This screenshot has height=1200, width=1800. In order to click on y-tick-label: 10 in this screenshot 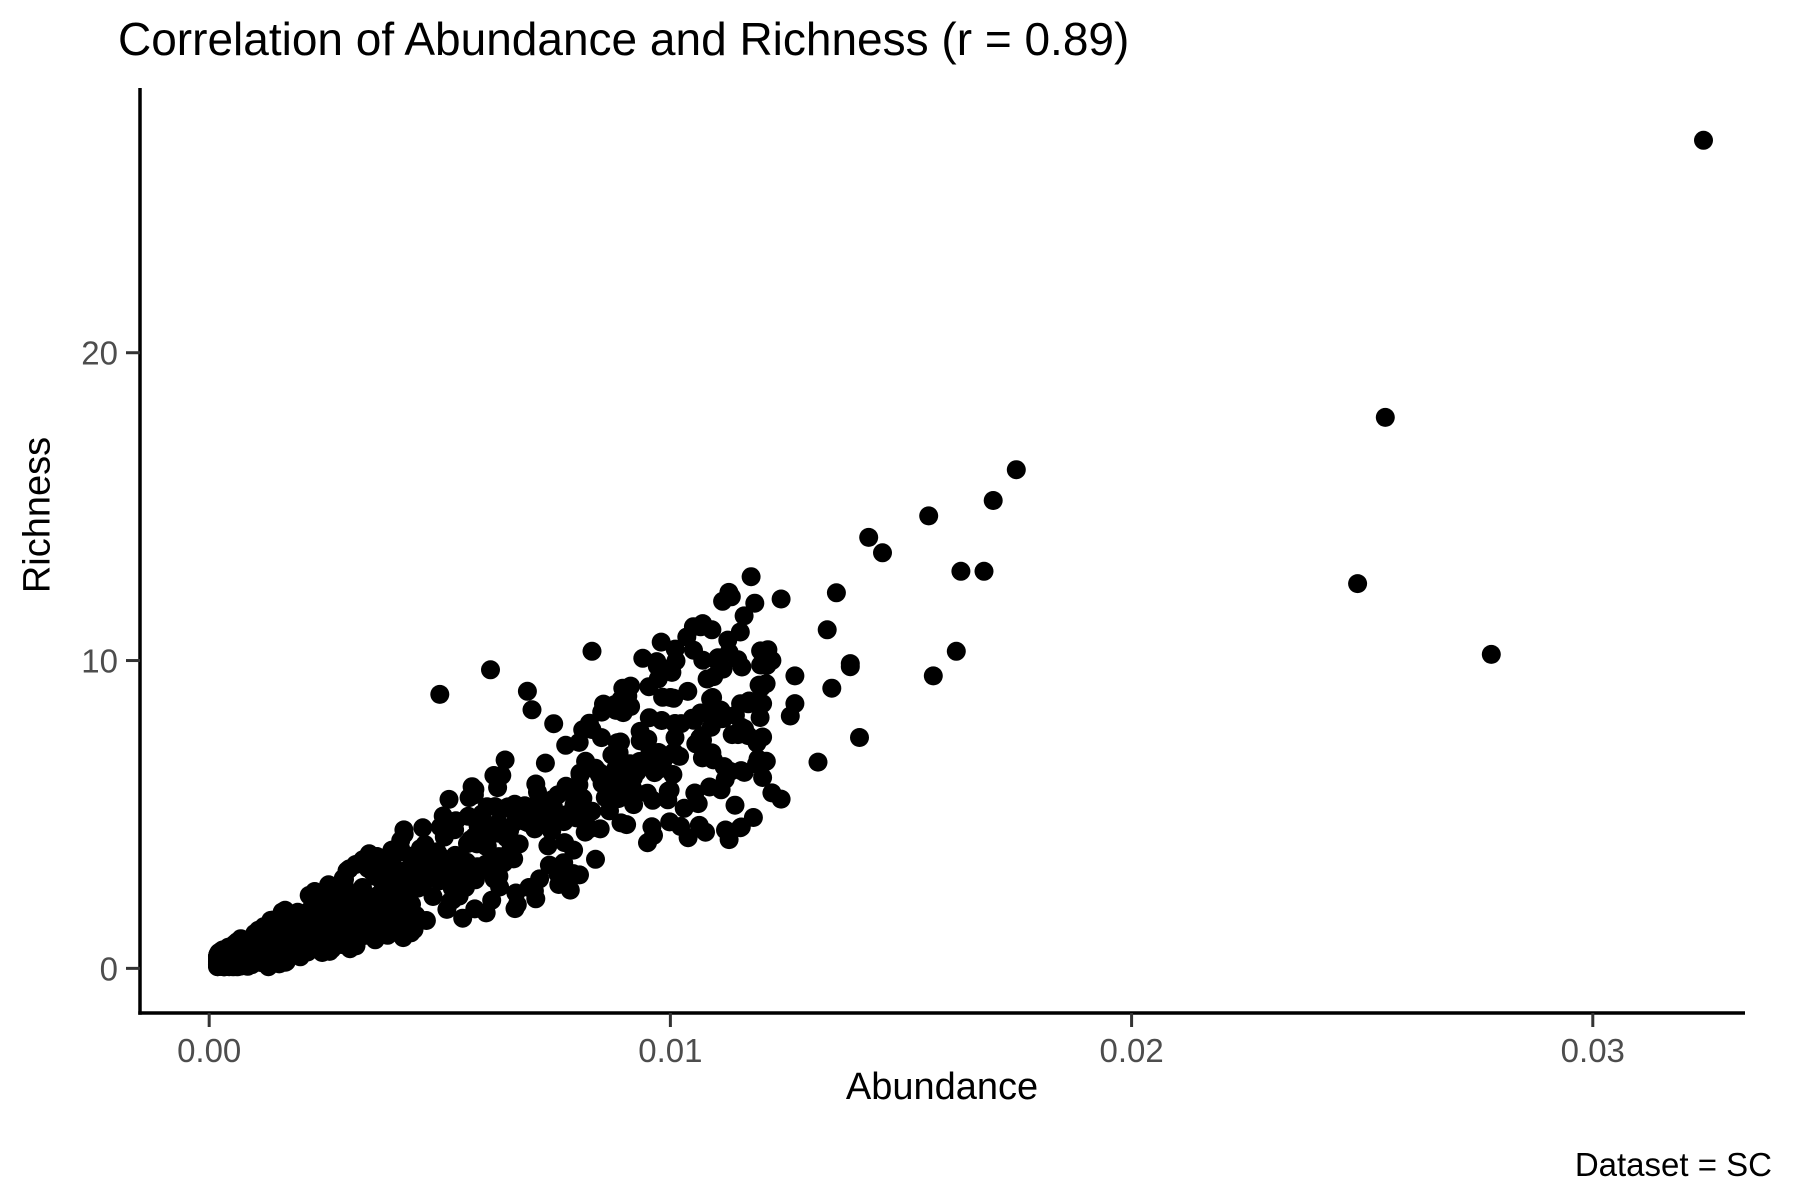, I will do `click(99, 661)`.